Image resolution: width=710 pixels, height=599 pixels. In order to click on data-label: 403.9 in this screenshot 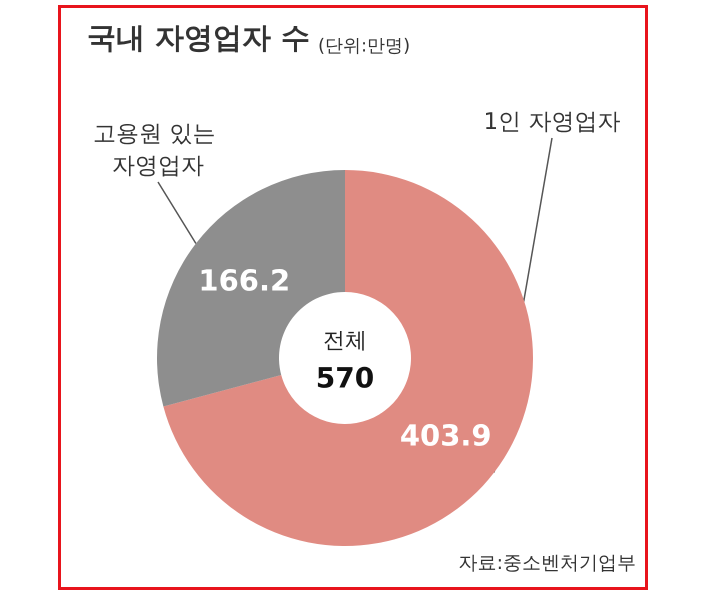, I will do `click(446, 435)`.